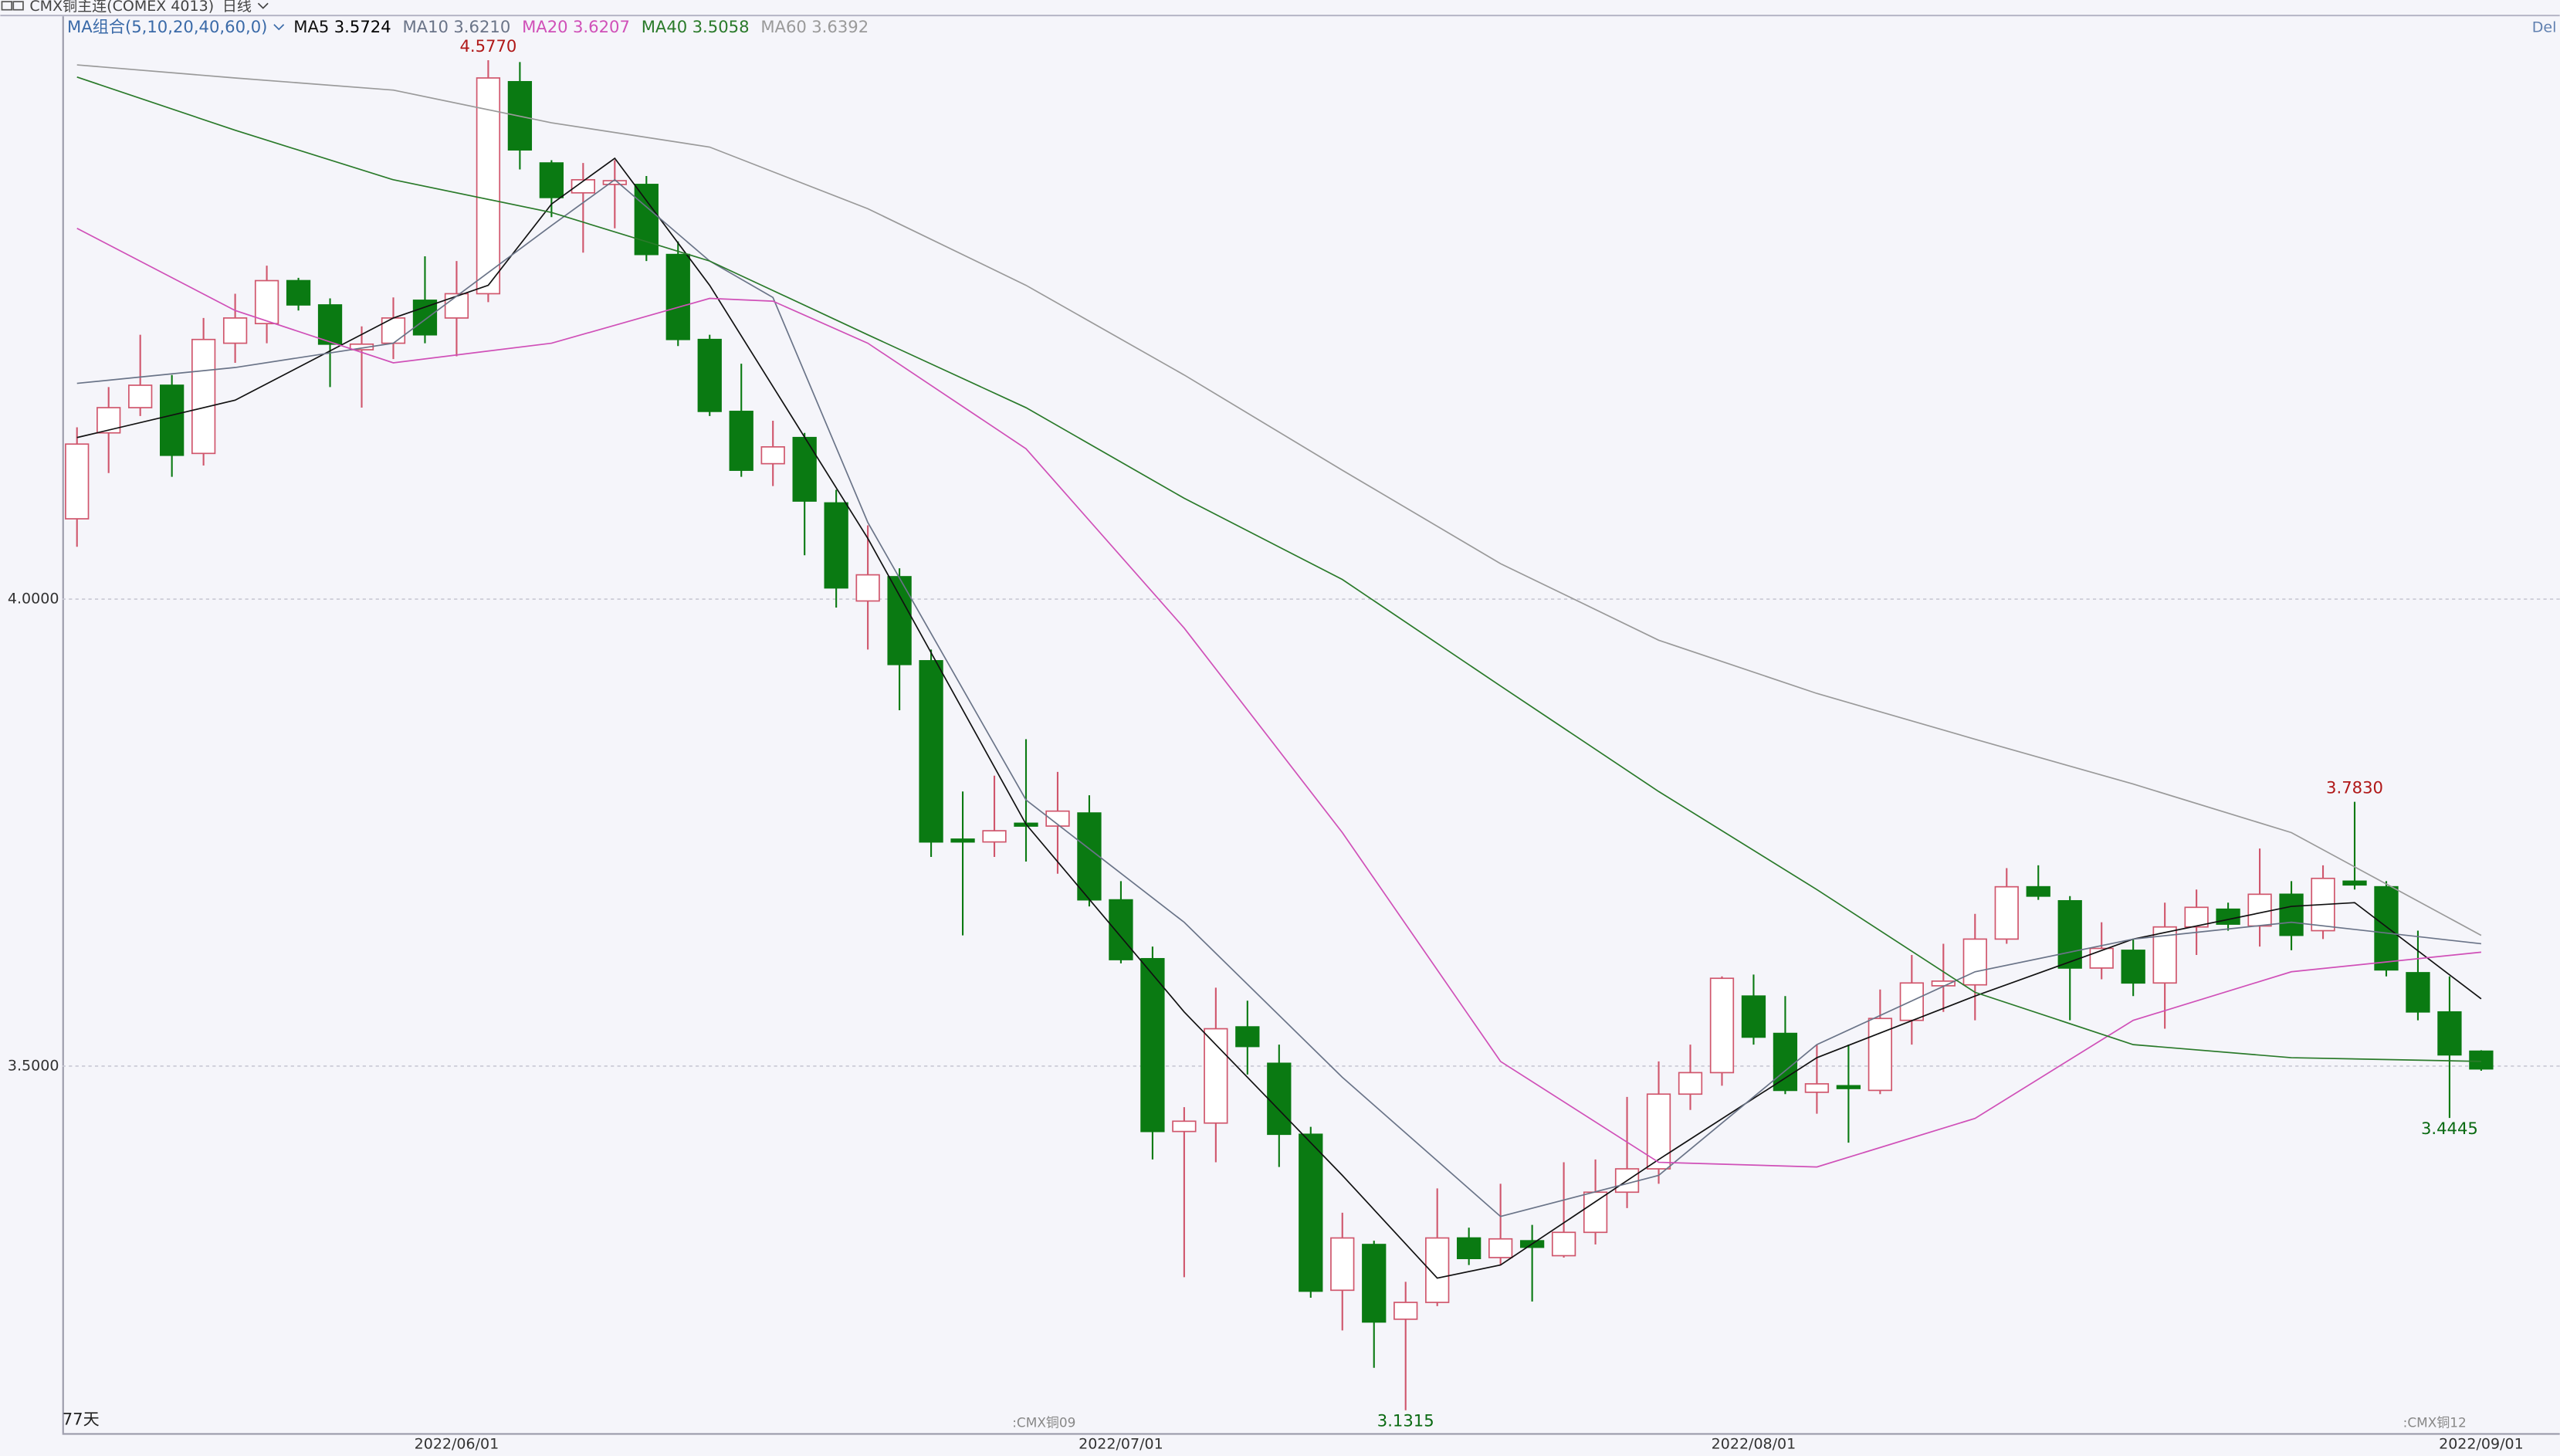  Describe the element at coordinates (2544, 27) in the screenshot. I see `corner-label: Del` at that location.